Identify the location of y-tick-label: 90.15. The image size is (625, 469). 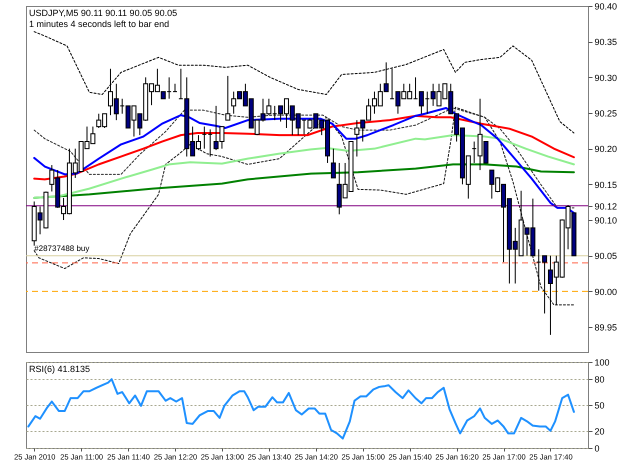
(606, 185).